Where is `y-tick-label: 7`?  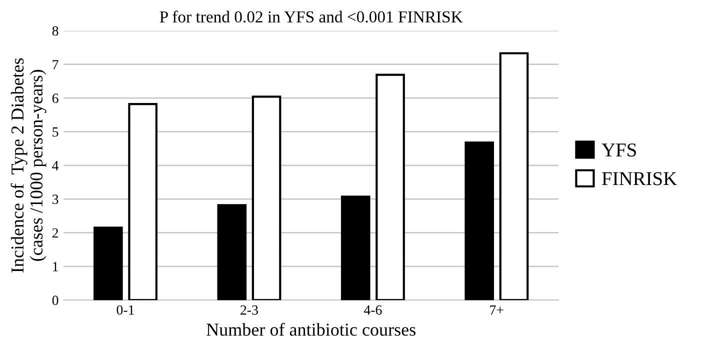
y-tick-label: 7 is located at coordinates (55, 65).